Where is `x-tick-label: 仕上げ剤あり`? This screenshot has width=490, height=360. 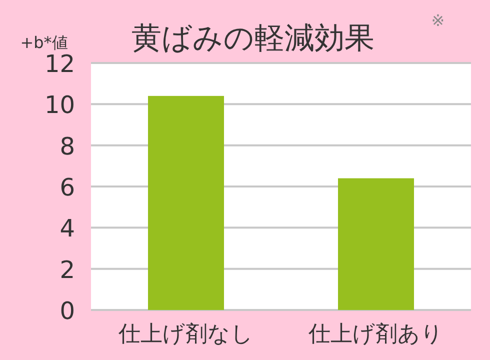
x-tick-label: 仕上げ剤あり is located at coordinates (376, 334).